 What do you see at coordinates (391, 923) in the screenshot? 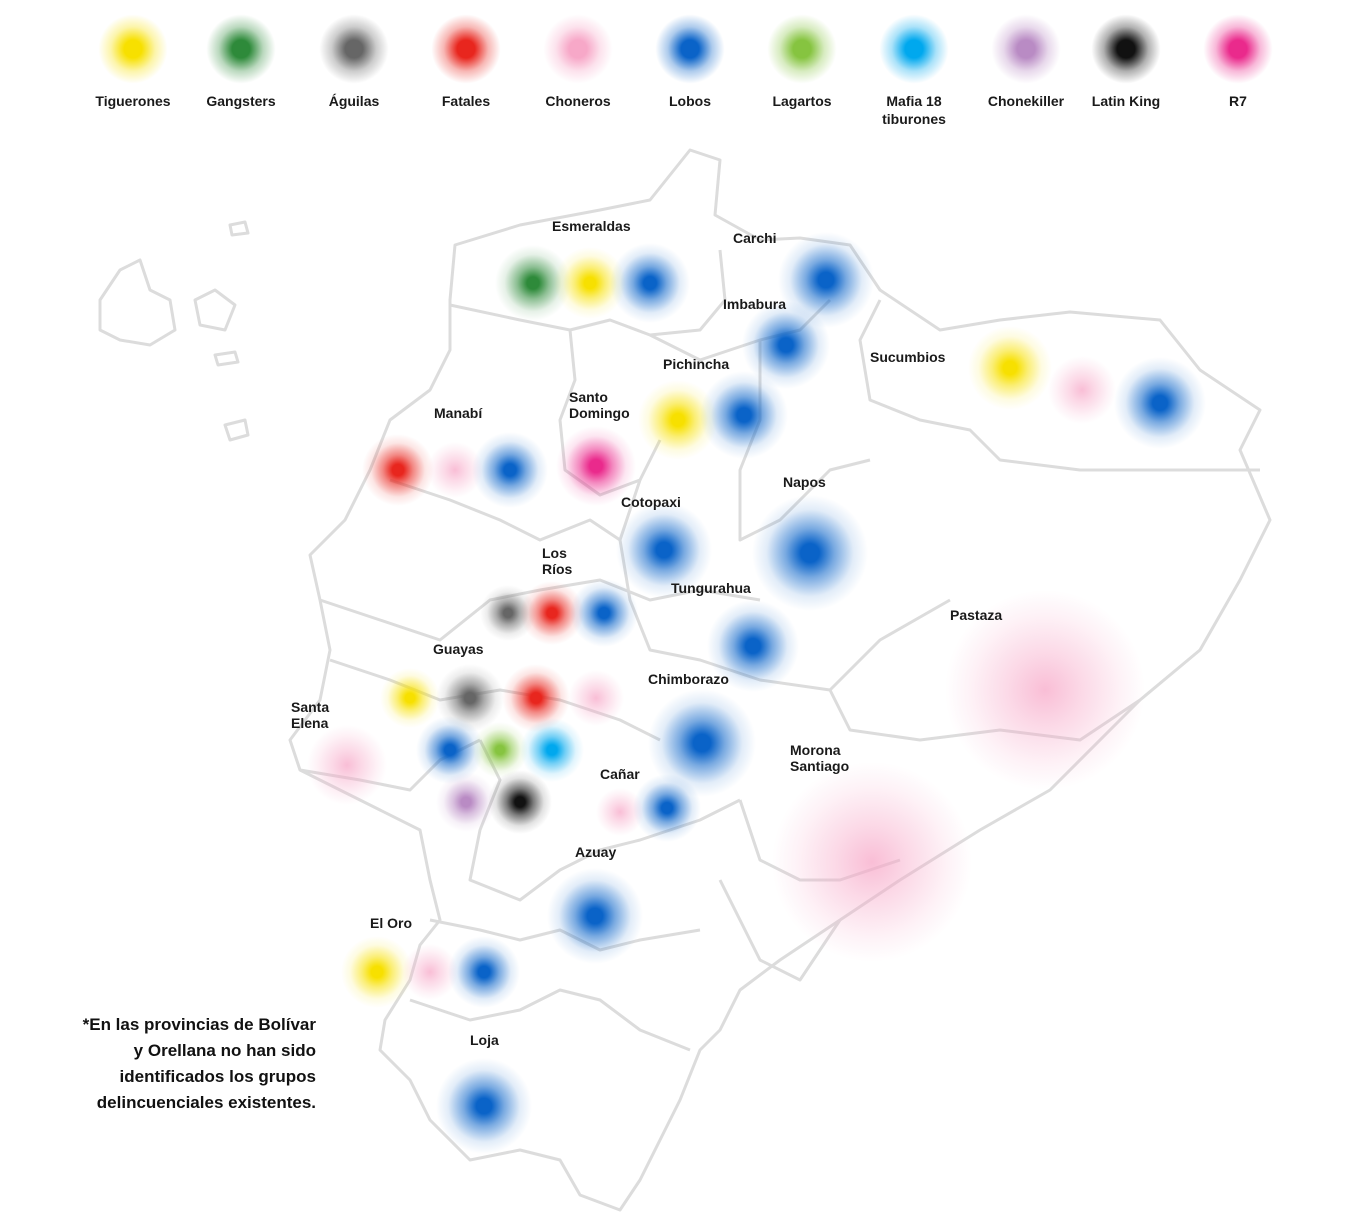
I see `province-label-el-oro: El Oro` at bounding box center [391, 923].